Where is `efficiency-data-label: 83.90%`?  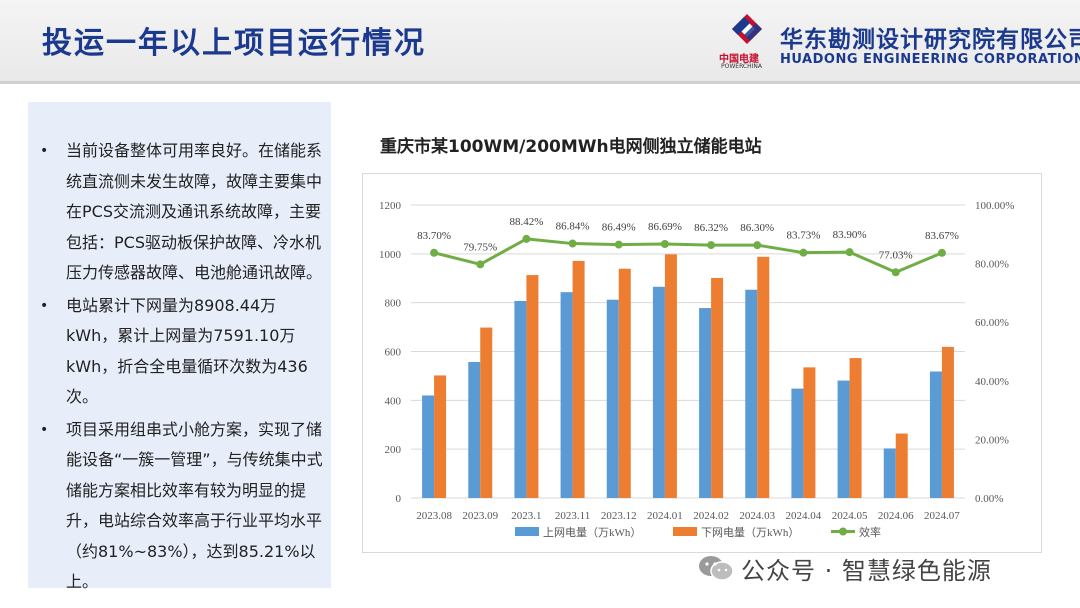 efficiency-data-label: 83.90% is located at coordinates (850, 235).